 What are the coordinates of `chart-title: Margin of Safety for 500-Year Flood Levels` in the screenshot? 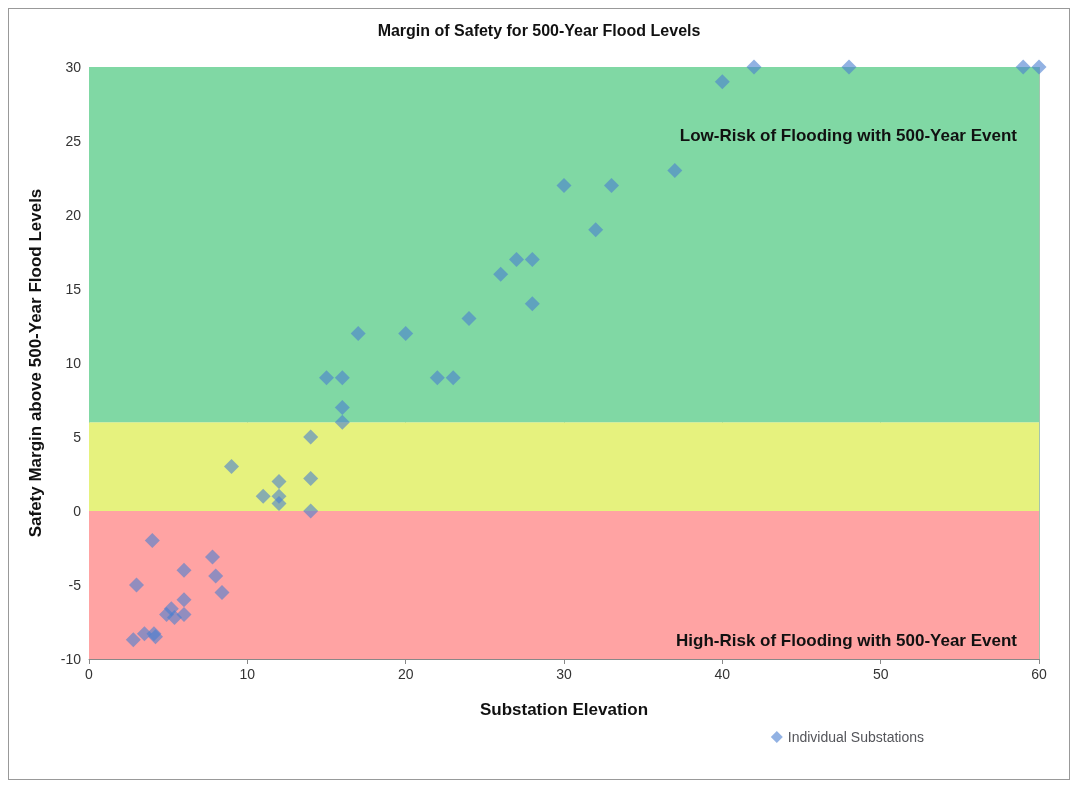 It's located at (539, 30).